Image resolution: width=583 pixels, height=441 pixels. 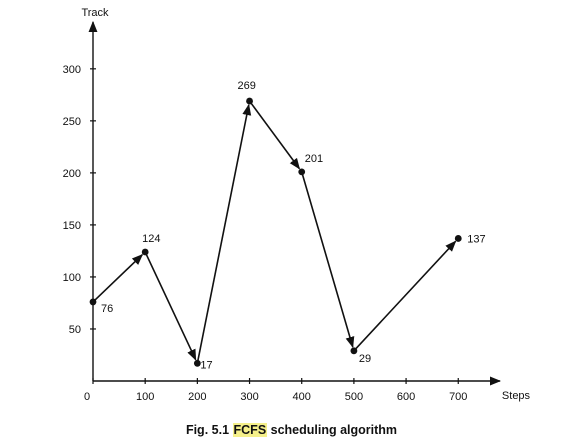 What do you see at coordinates (207, 430) in the screenshot?
I see `caption-prefix: Fig. 5.1` at bounding box center [207, 430].